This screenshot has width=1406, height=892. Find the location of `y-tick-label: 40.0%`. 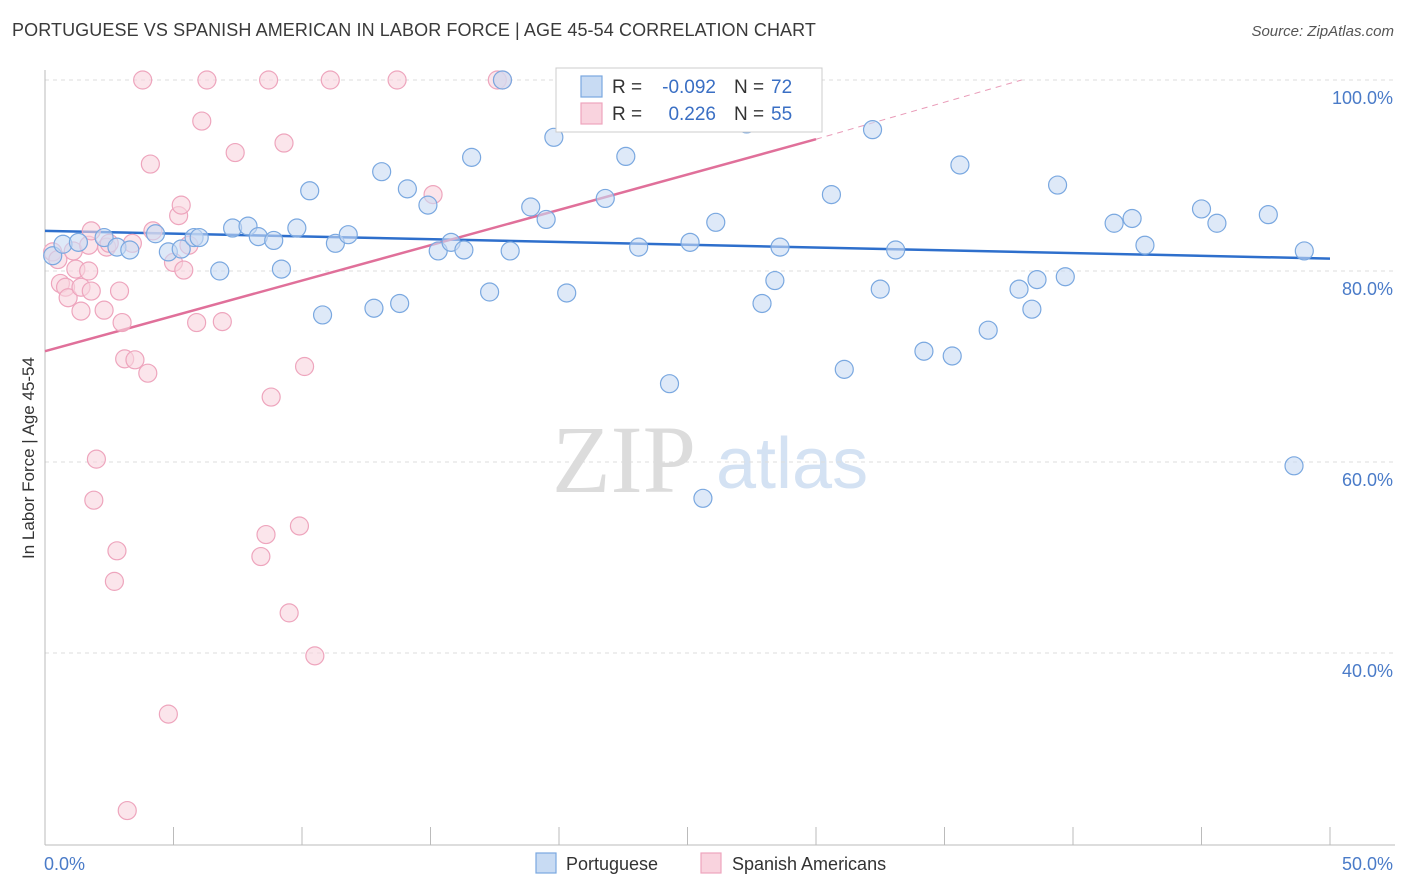

y-tick-label: 40.0% is located at coordinates (1367, 671).